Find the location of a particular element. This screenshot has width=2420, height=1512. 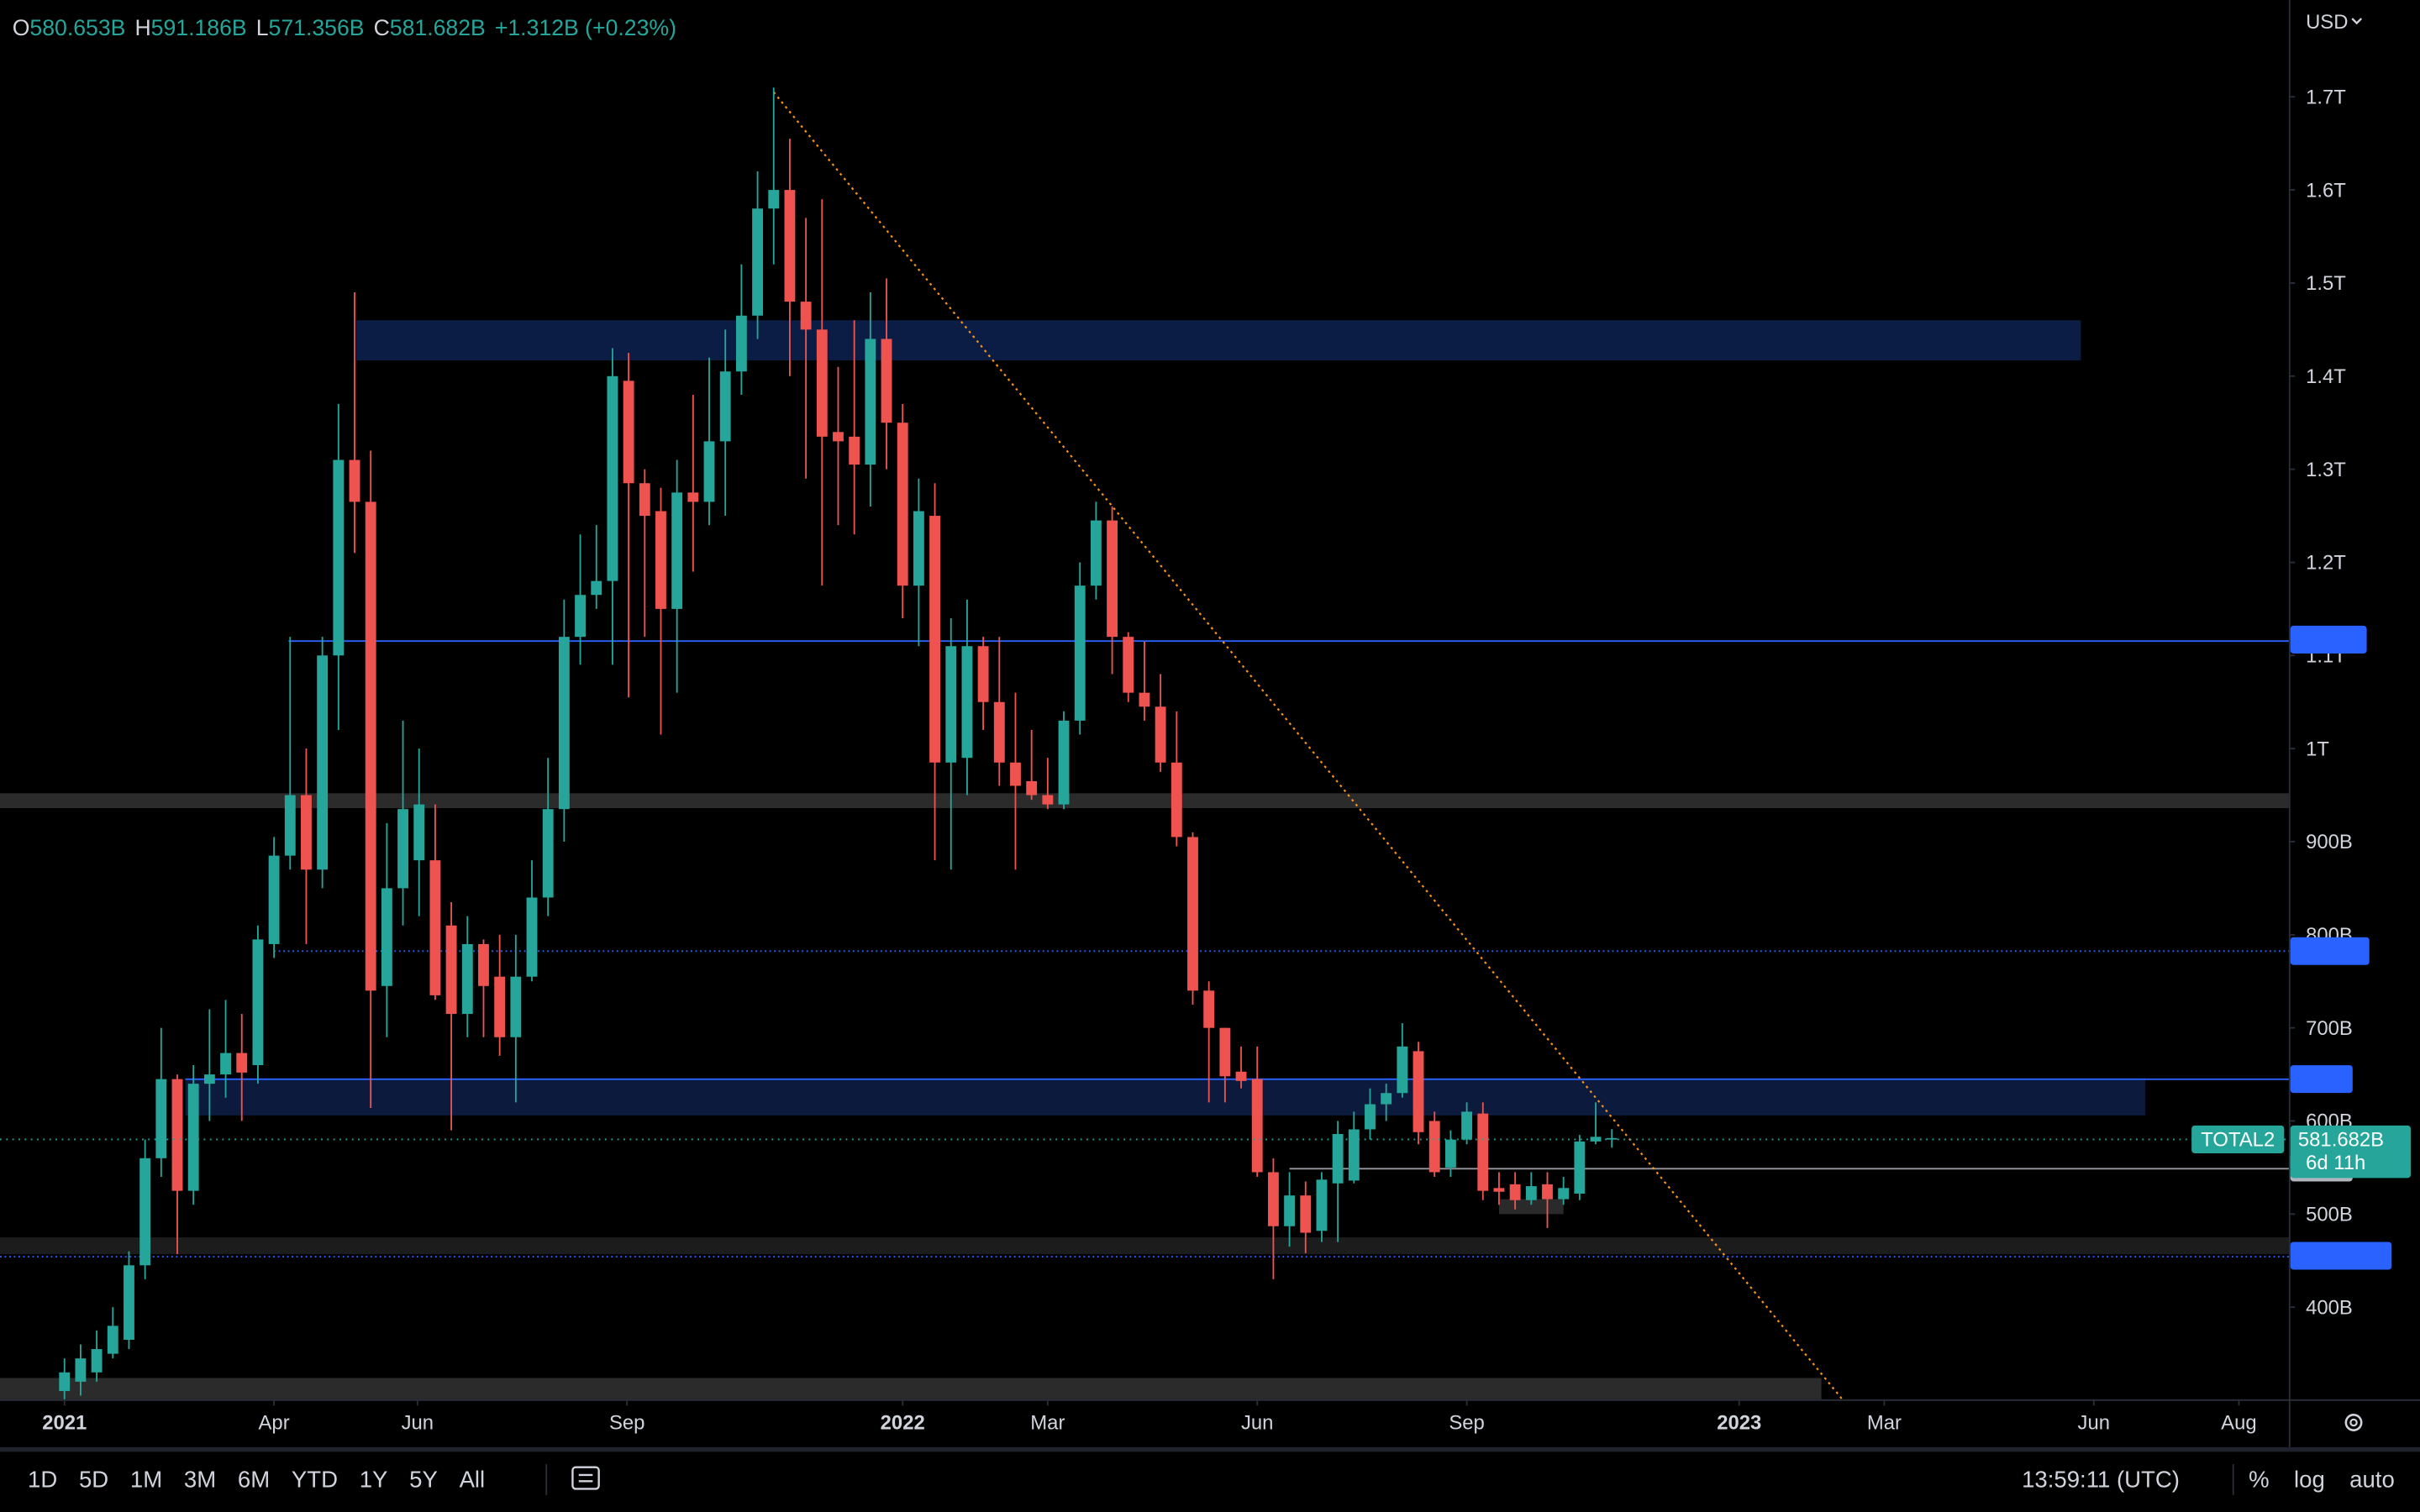

legend-change: +1.312B (+0.23%) is located at coordinates (585, 27).